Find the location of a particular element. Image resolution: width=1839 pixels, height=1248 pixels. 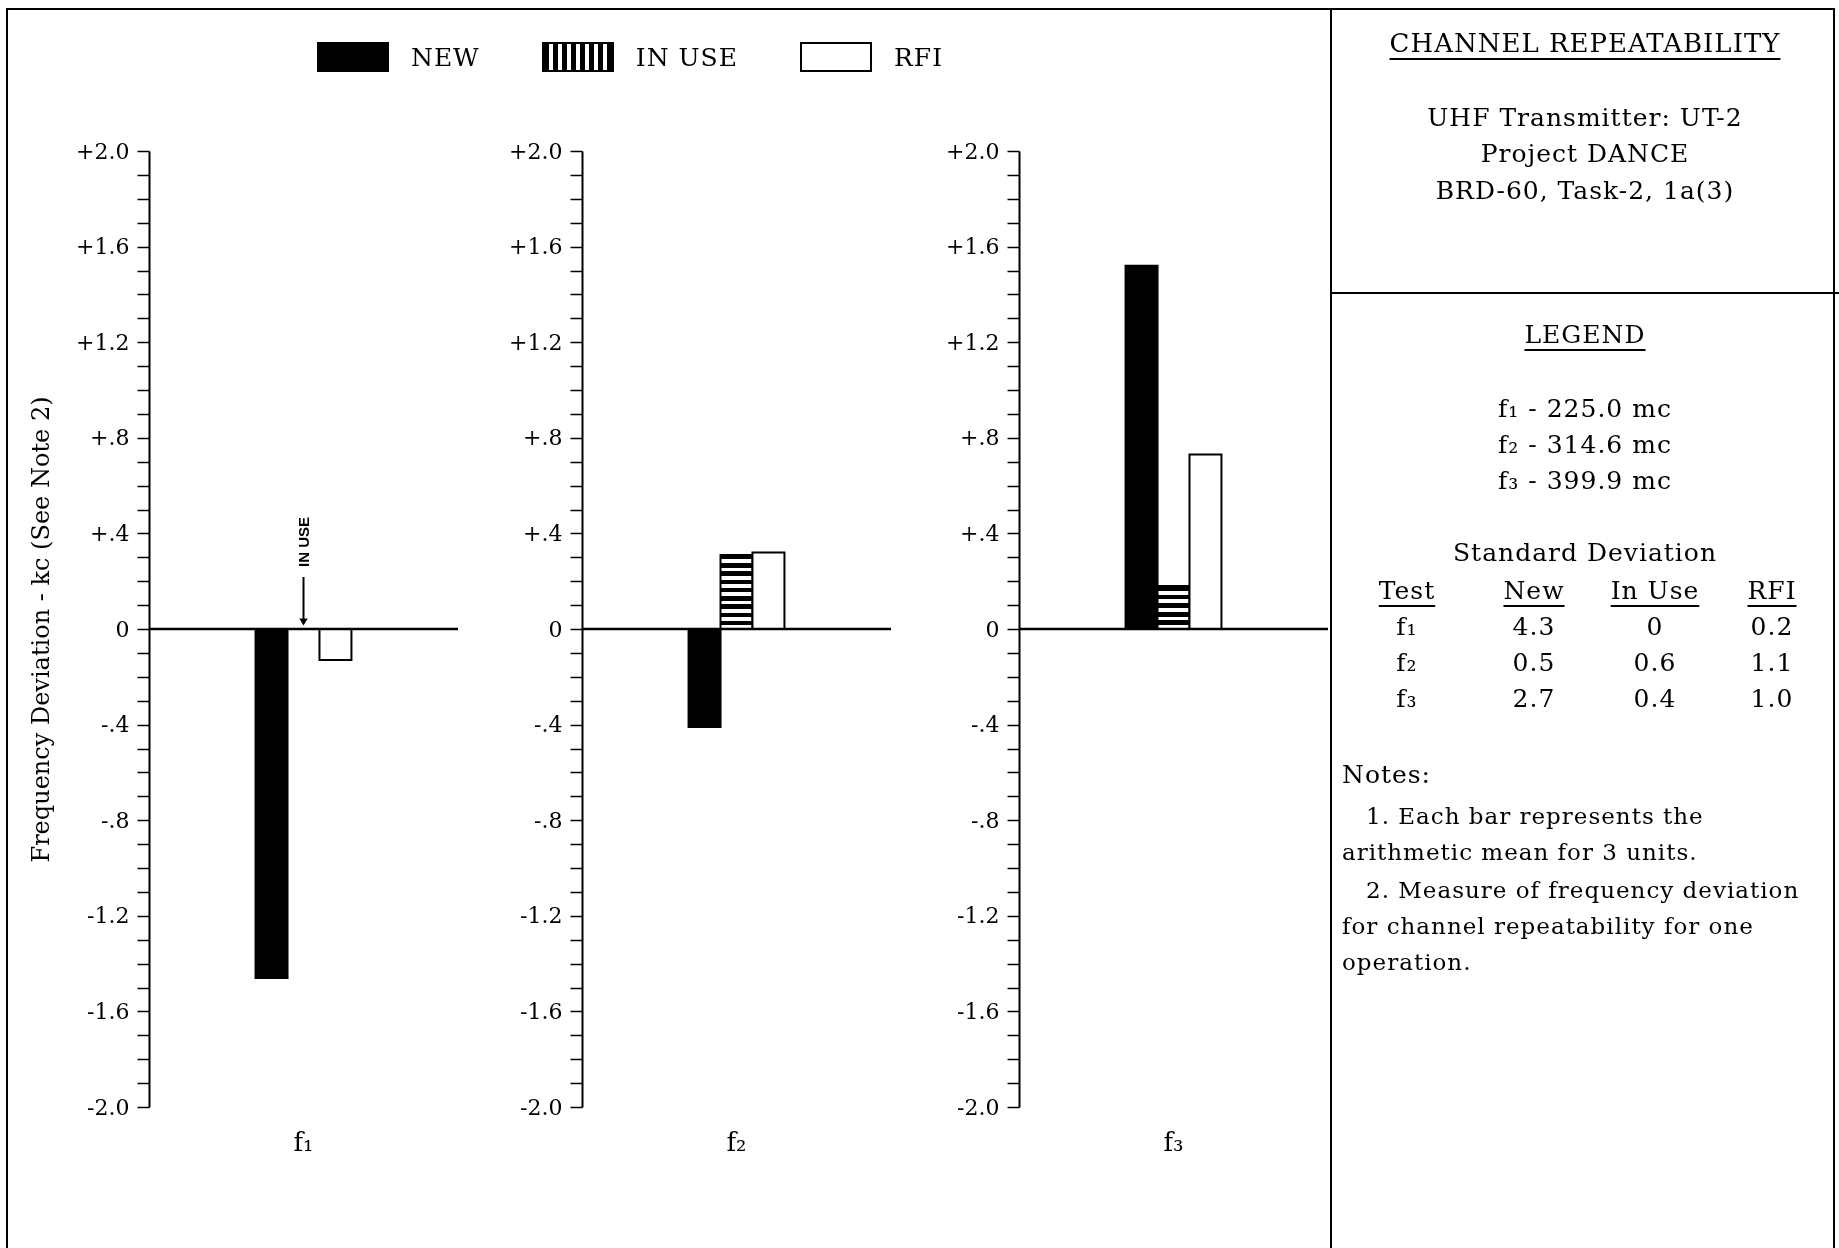

legend-label: RFI is located at coordinates (918, 57).